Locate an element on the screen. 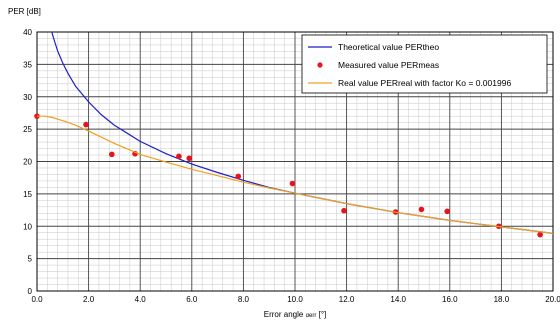 This screenshot has width=560, height=327. y-tick-label: 15 is located at coordinates (27, 194).